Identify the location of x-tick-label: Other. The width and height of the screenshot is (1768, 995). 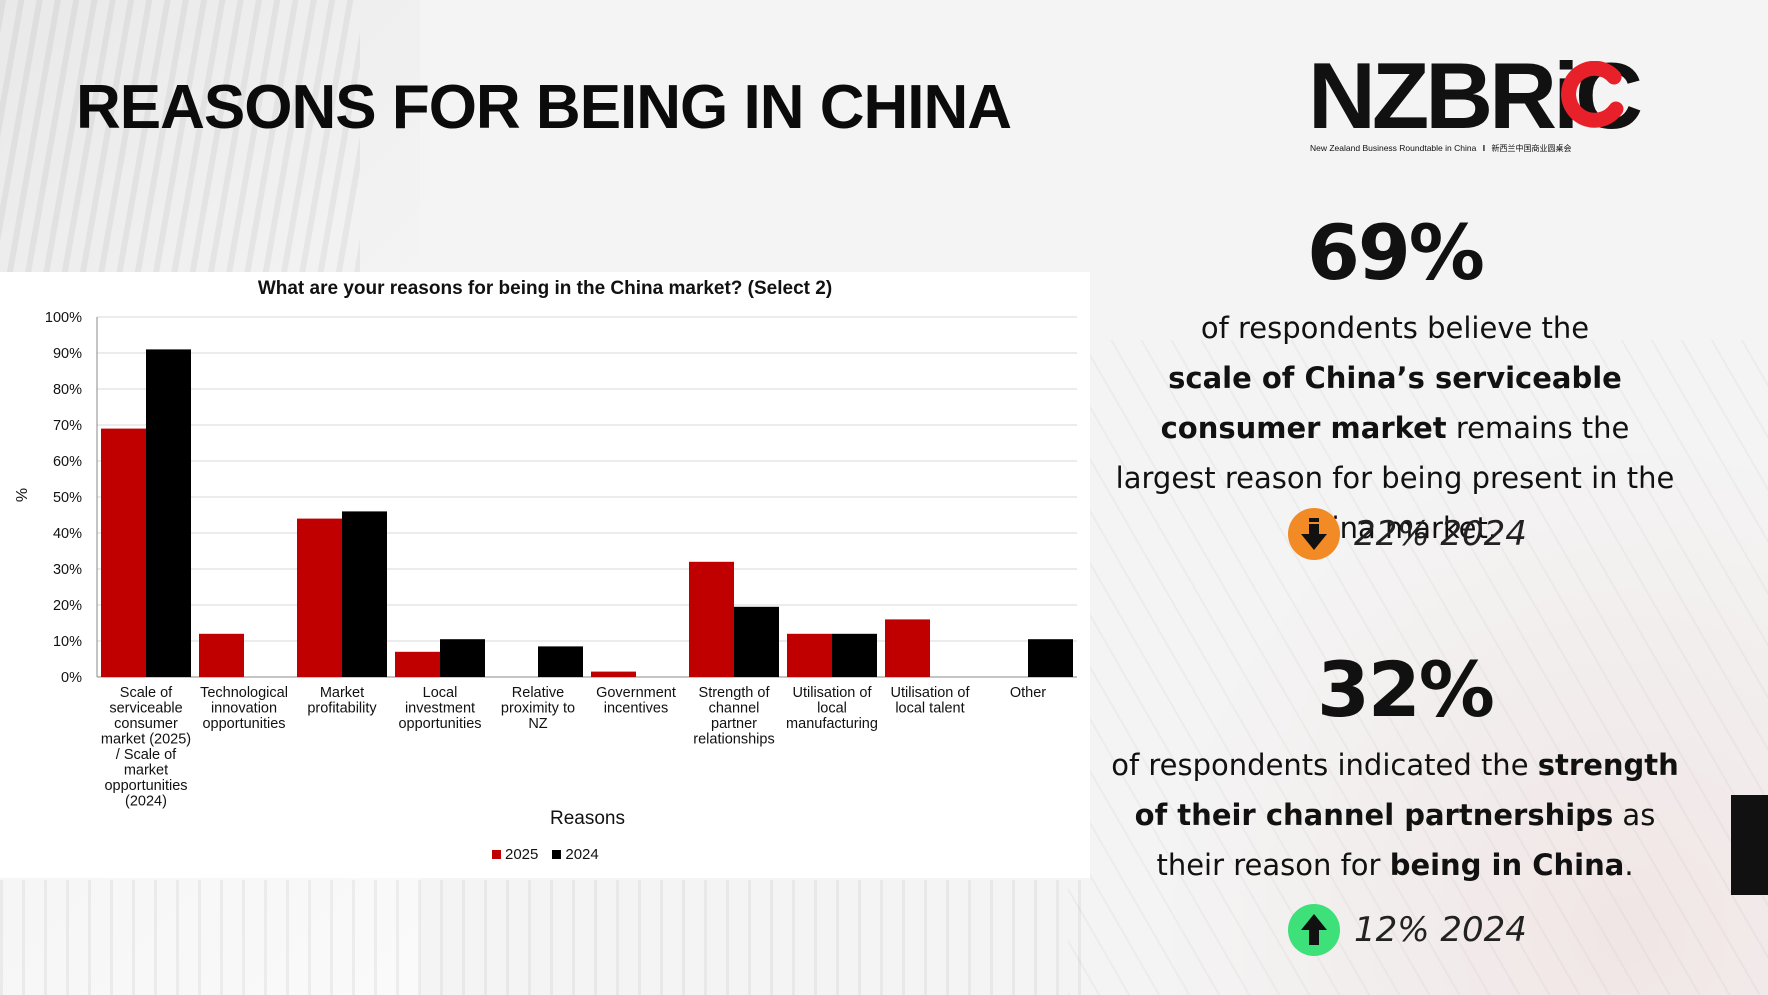
(1028, 693).